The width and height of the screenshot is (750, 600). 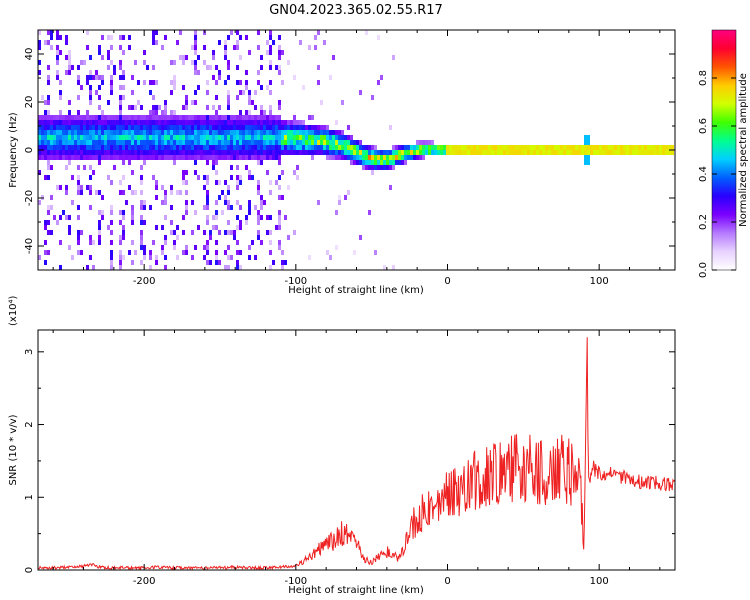 What do you see at coordinates (356, 590) in the screenshot?
I see `snr-x-axis-label: Height of straight line (km)` at bounding box center [356, 590].